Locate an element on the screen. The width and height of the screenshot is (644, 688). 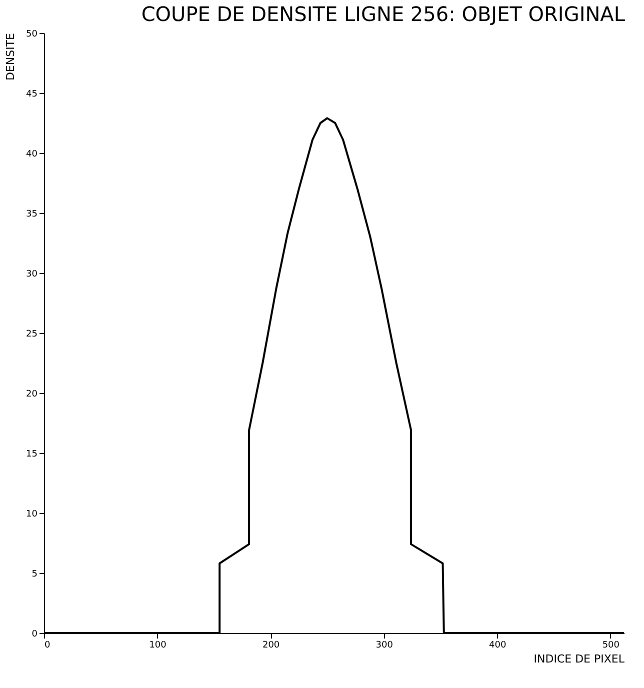
y-tick-label: 45 is located at coordinates (32, 95).